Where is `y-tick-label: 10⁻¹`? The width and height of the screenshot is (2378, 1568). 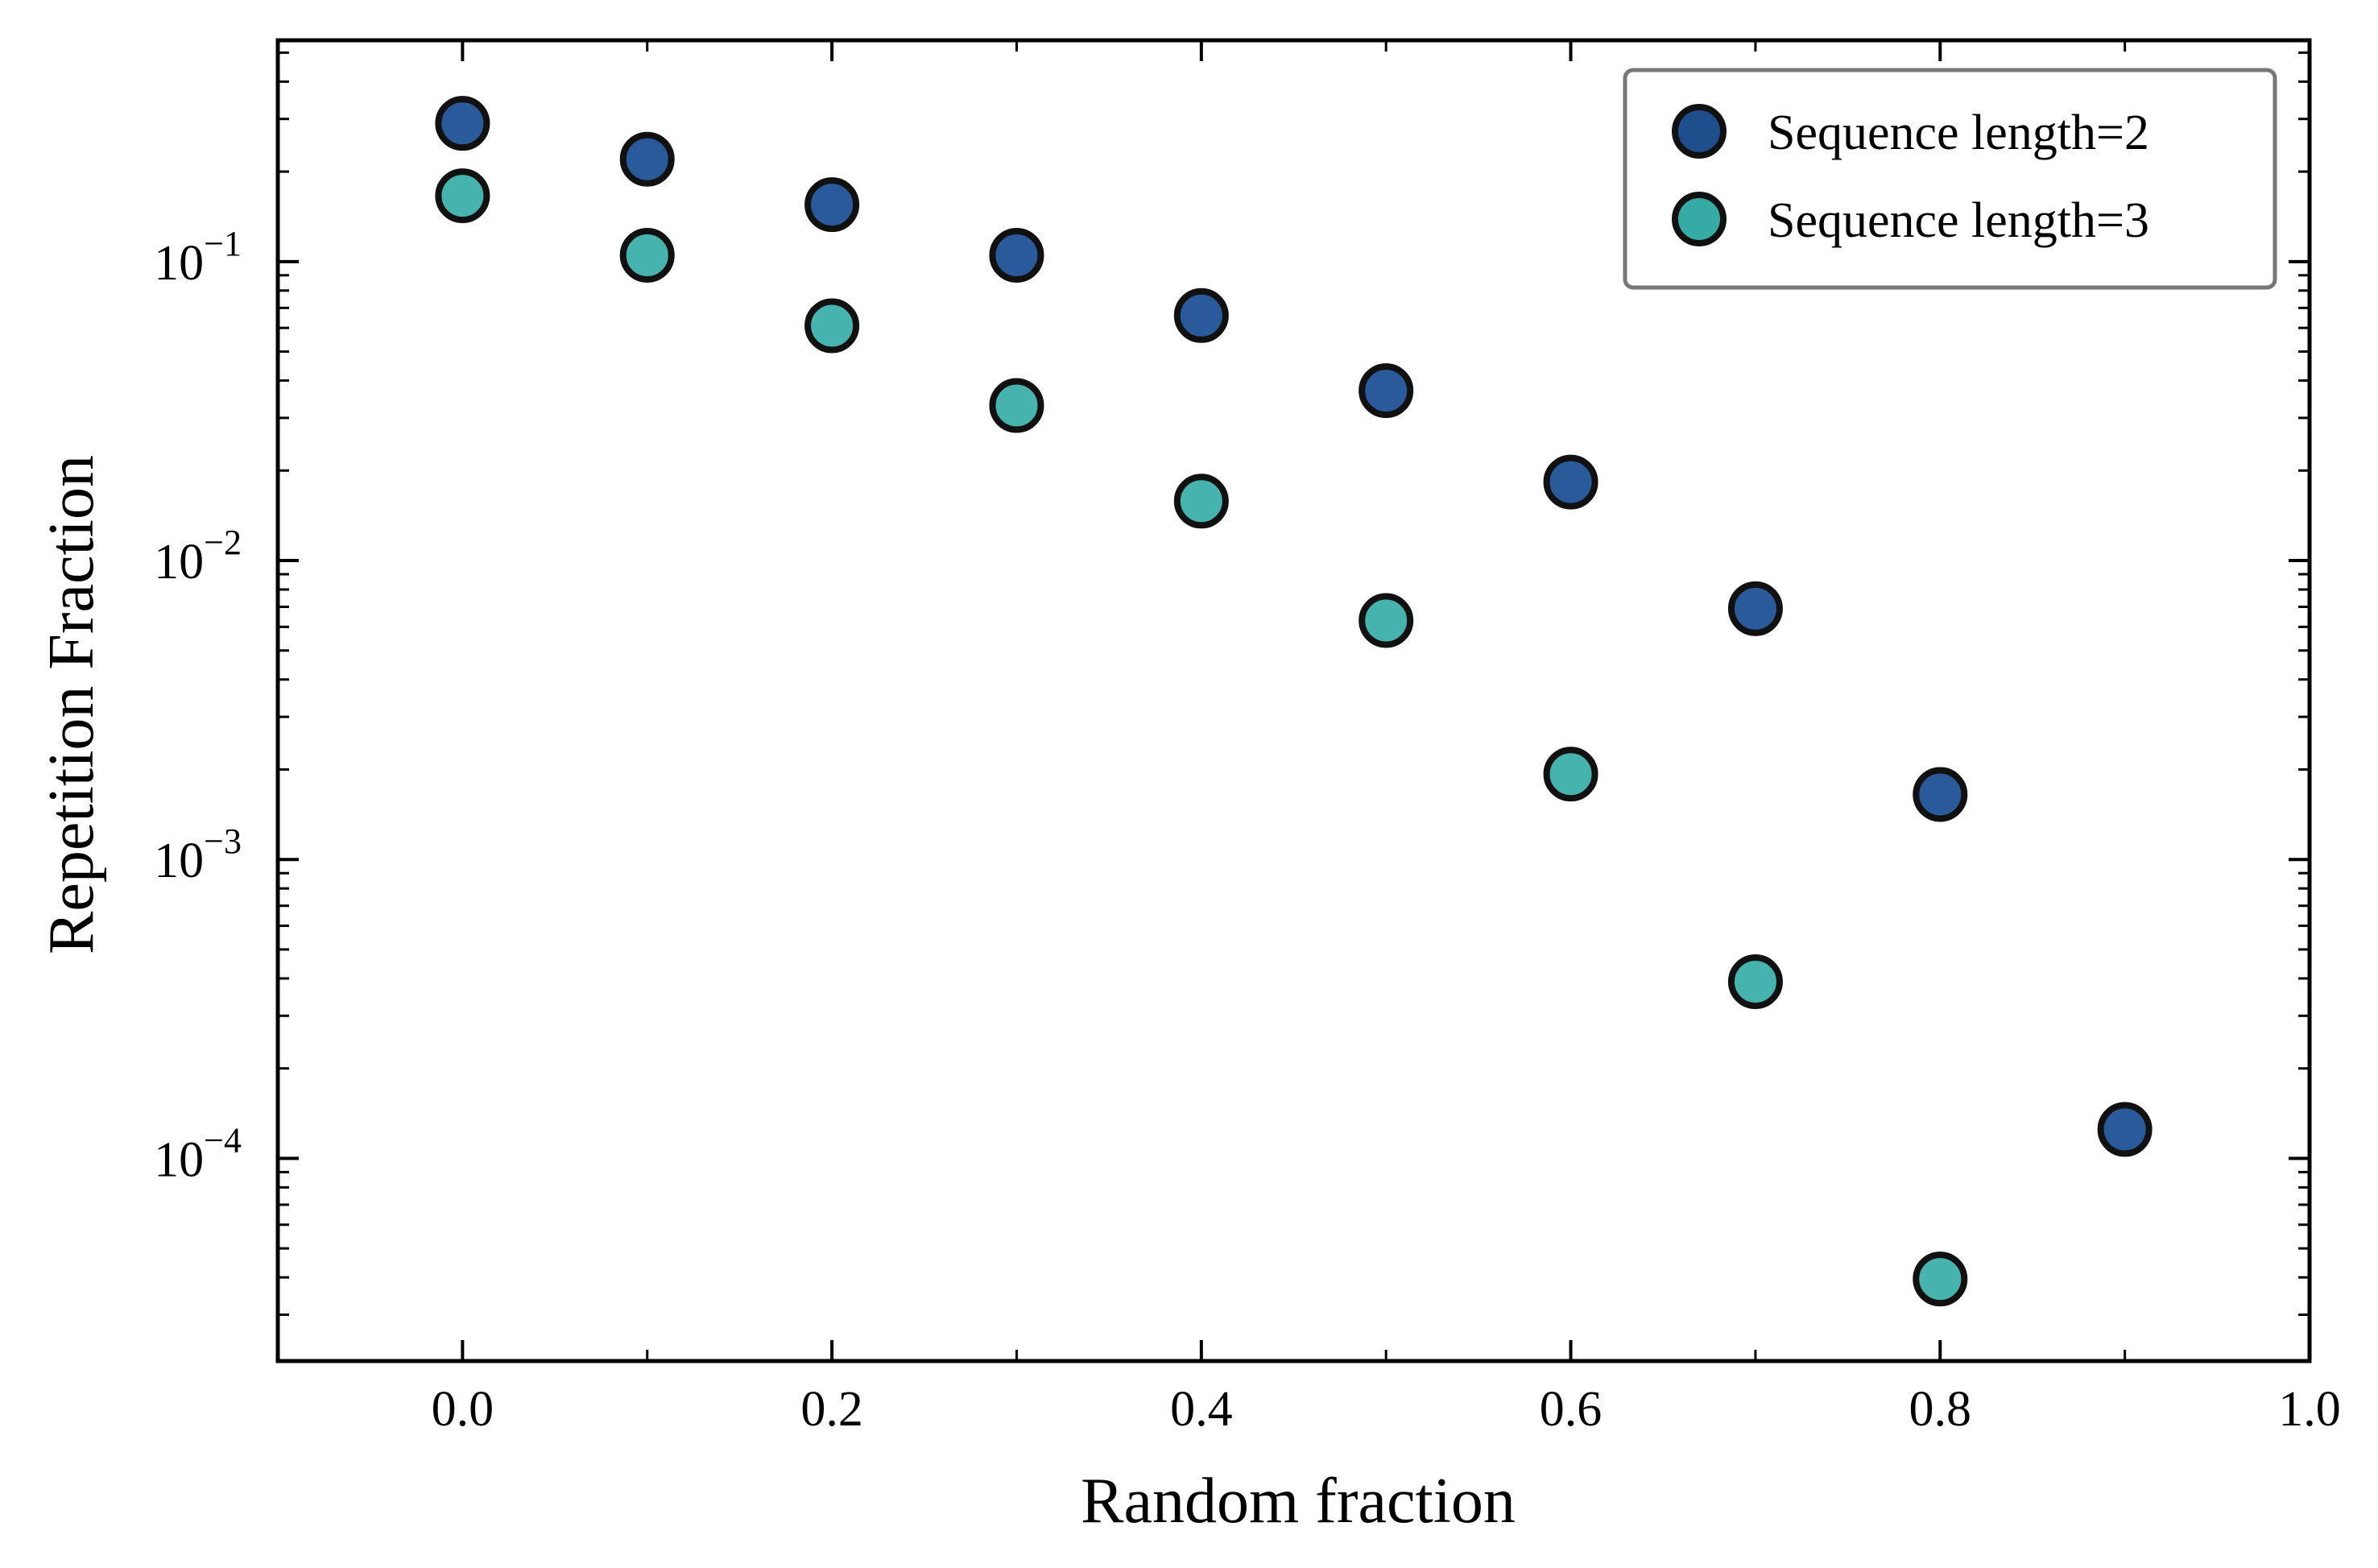
y-tick-label: 10⁻¹ is located at coordinates (198, 257).